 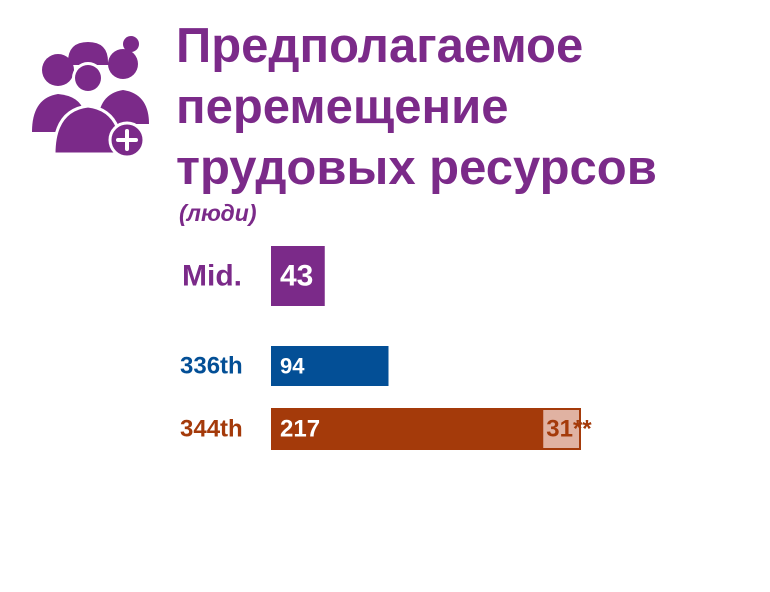 What do you see at coordinates (90, 97) in the screenshot?
I see `people-group-plus-icon` at bounding box center [90, 97].